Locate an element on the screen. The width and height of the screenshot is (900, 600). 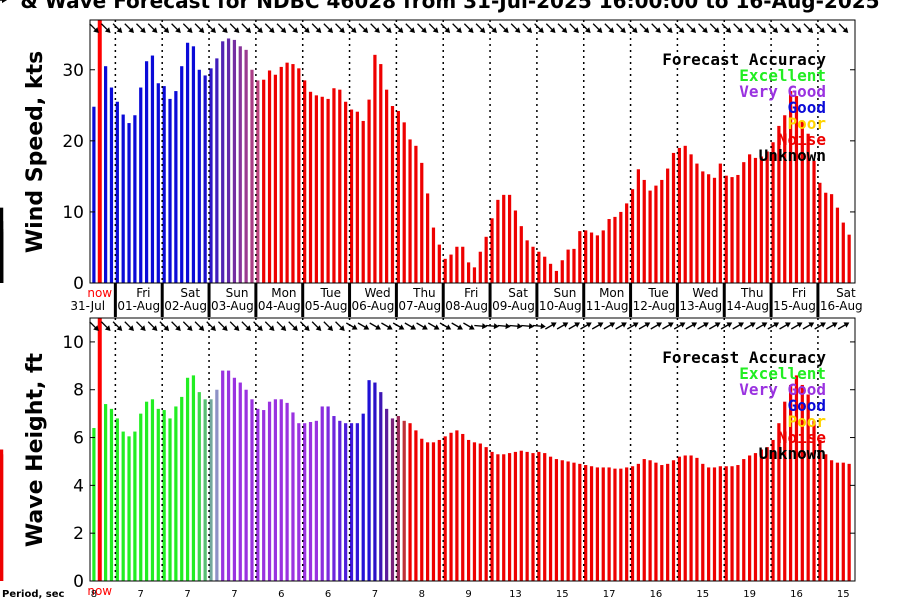
period-value: 7 is located at coordinates (187, 594).